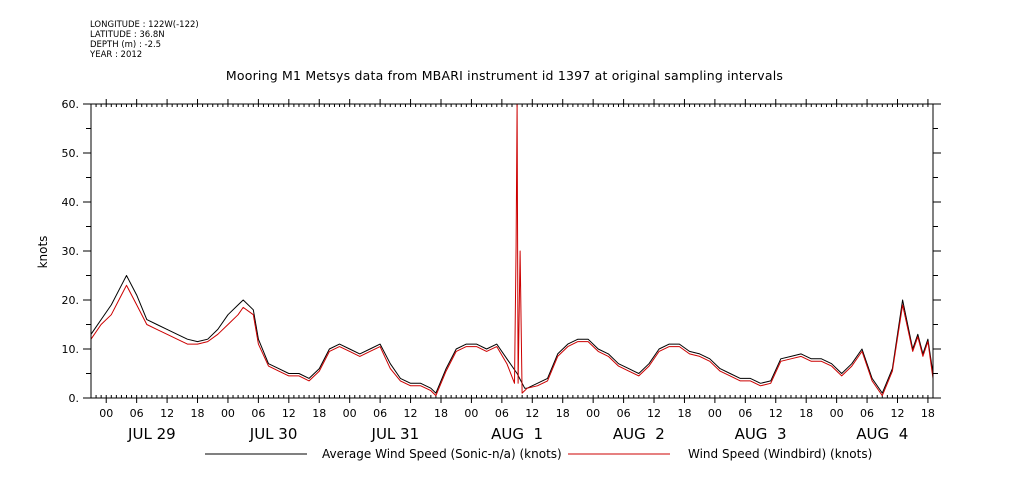  I want to click on y-tick-label: 0., so click(74, 398).